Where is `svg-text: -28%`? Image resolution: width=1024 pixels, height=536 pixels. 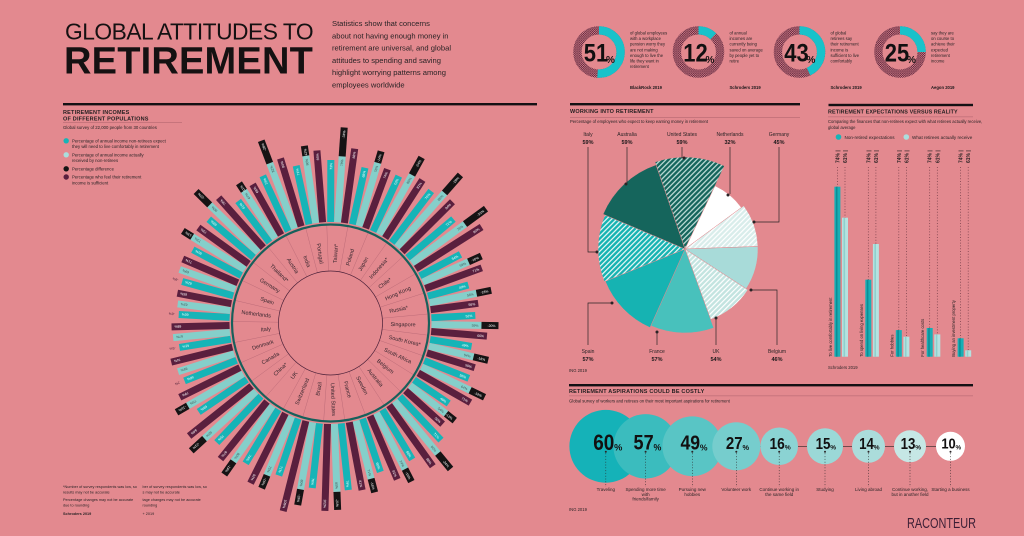 svg-text: -28% is located at coordinates (264, 147).